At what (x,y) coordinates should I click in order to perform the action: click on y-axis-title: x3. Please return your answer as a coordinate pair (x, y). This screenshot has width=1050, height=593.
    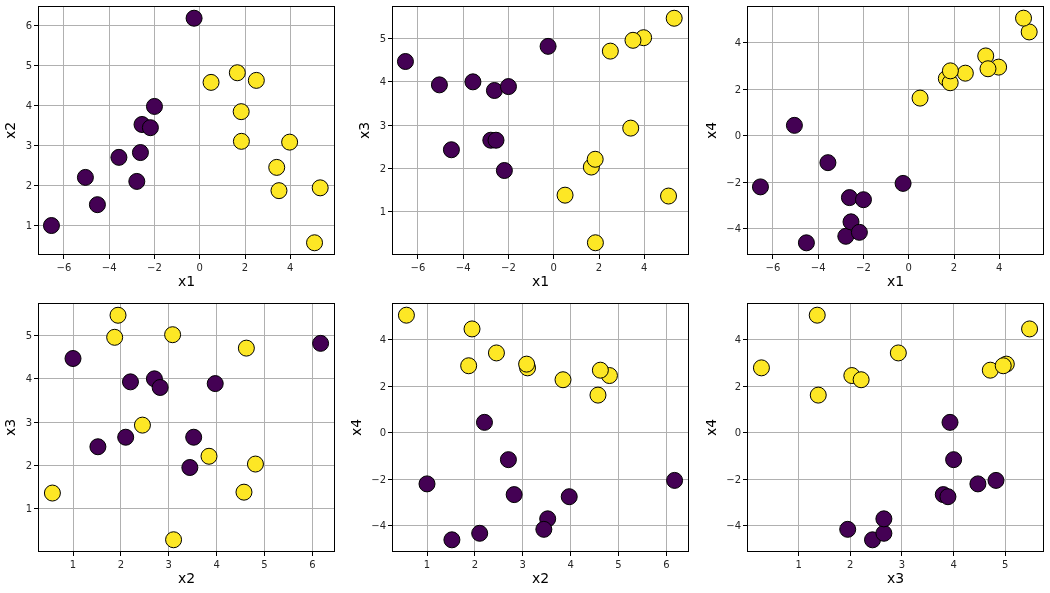
    Looking at the image, I should click on (10, 427).